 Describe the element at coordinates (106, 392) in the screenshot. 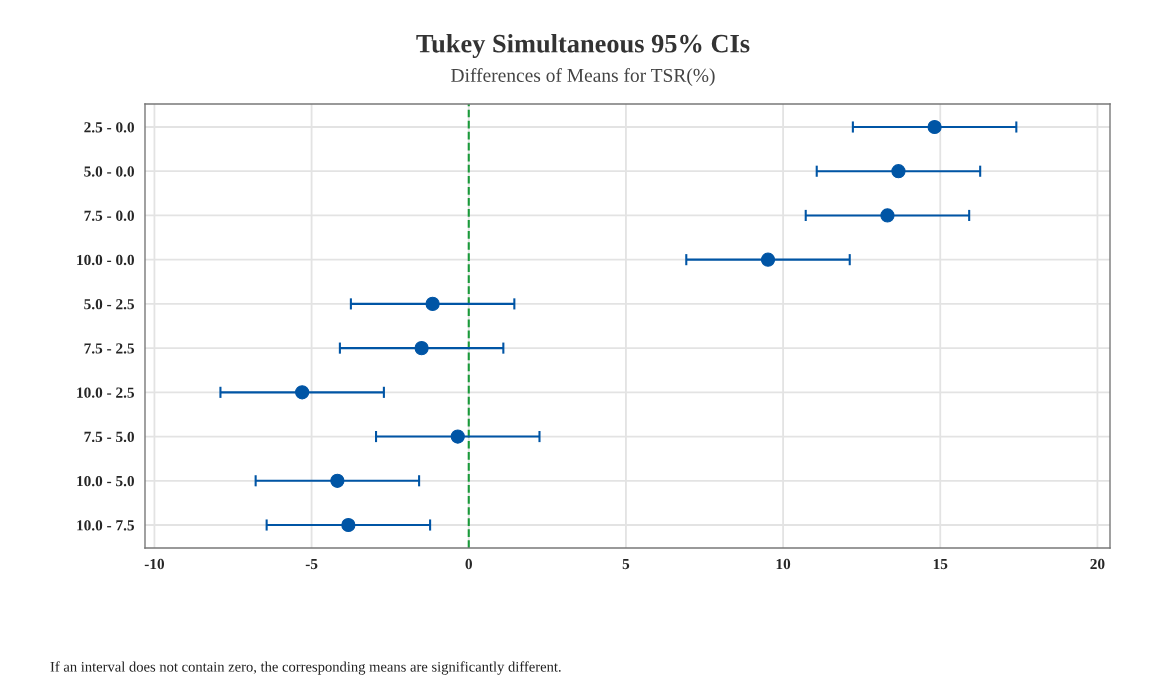

I see `y-tick-label: 10.0 - 2.5` at that location.